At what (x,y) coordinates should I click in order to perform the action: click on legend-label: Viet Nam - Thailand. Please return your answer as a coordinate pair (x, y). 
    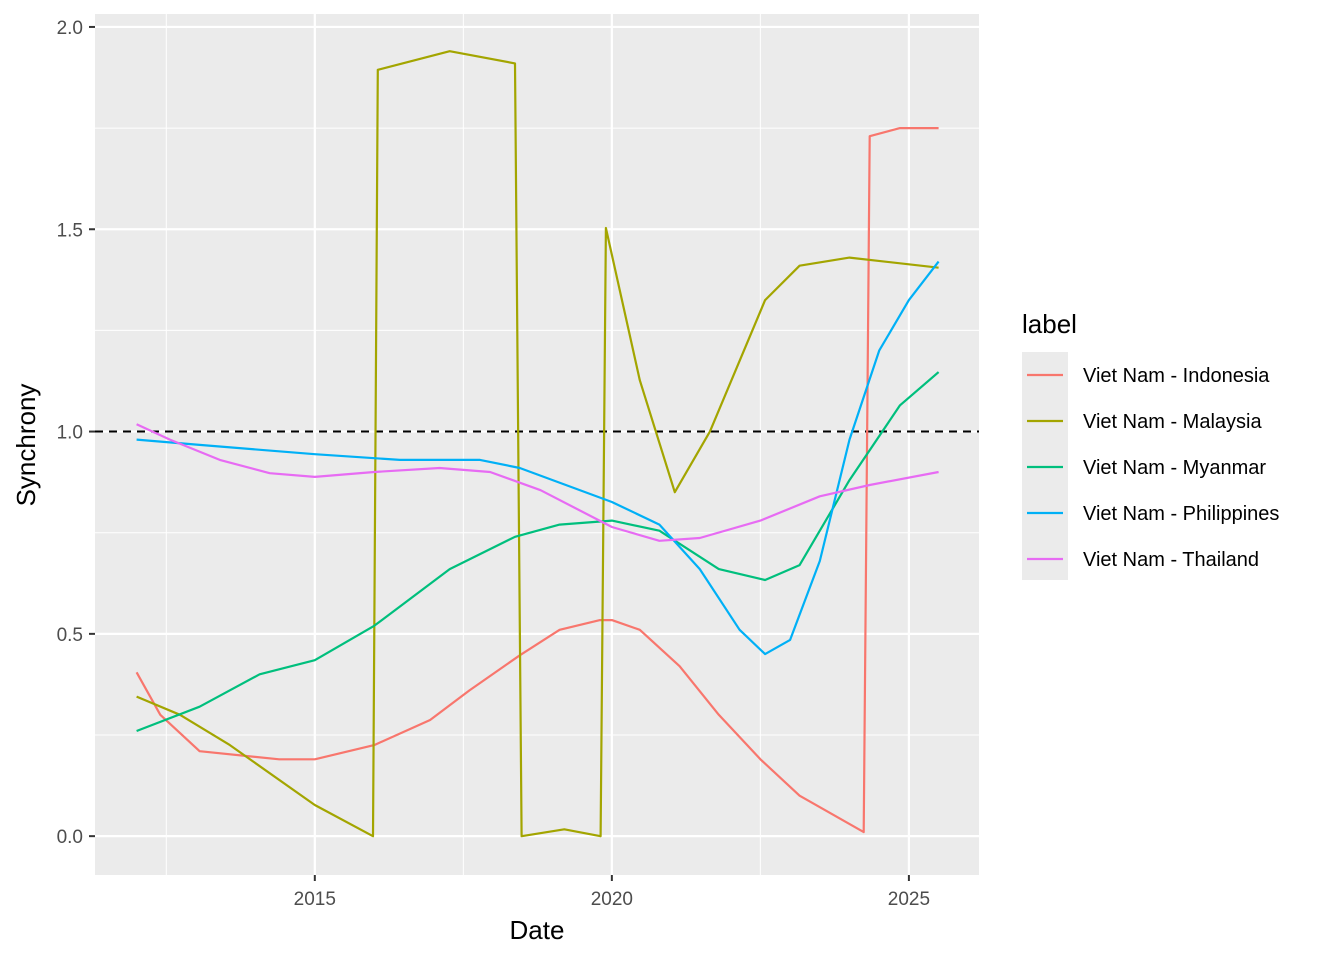
    Looking at the image, I should click on (1171, 560).